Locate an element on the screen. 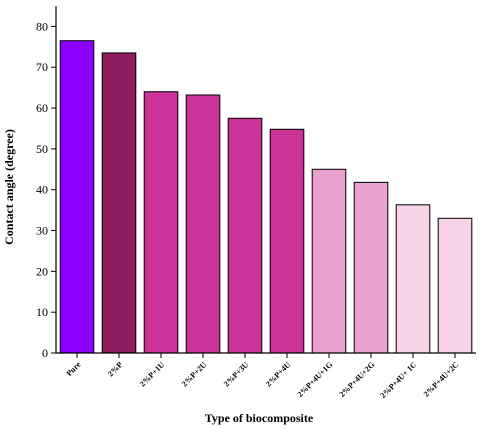  y-tick-label-2: 20 is located at coordinates (42, 271).